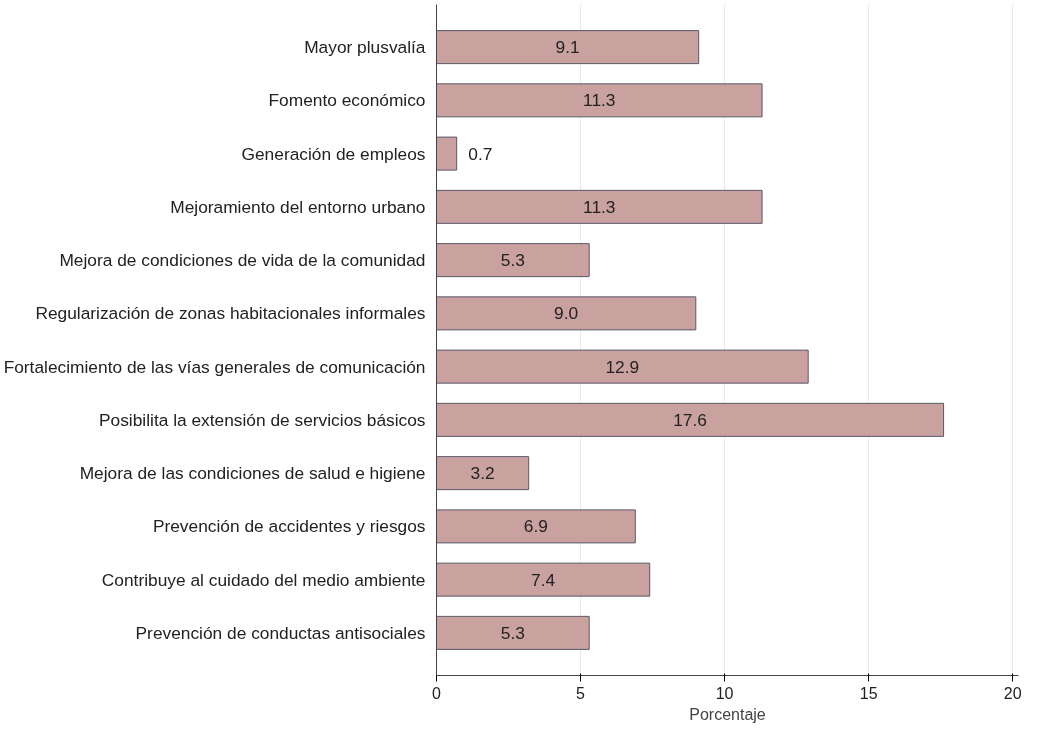 The width and height of the screenshot is (1038, 733). What do you see at coordinates (252, 473) in the screenshot?
I see `y-tick-label: Mejora de las condiciones de salud e higiene` at bounding box center [252, 473].